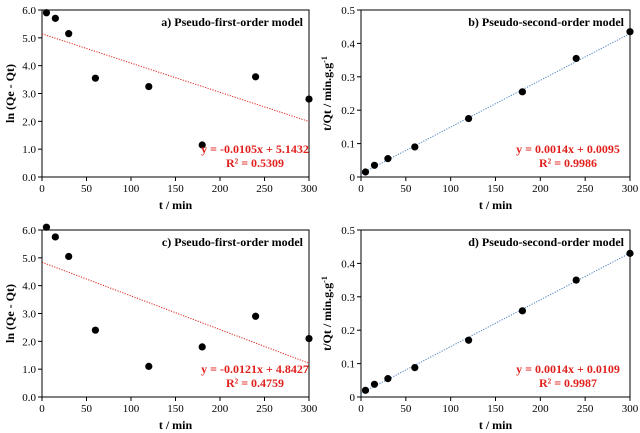 This screenshot has height=433, width=640. I want to click on chart-title: d) Pseudo-second-order model, so click(546, 242).